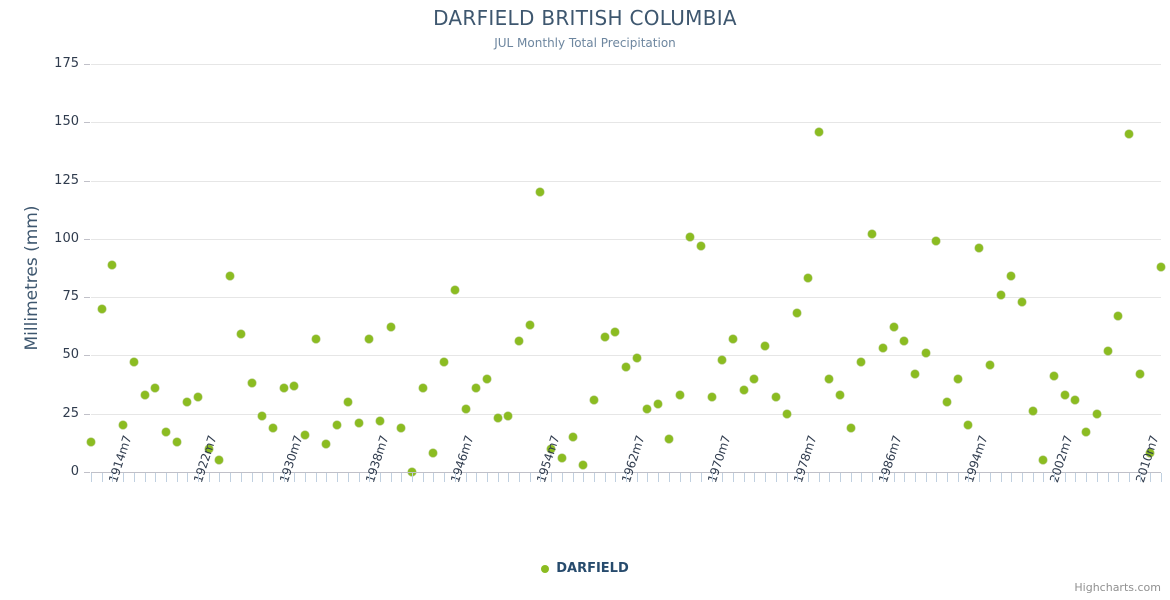  What do you see at coordinates (1117, 587) in the screenshot?
I see `credits-link: Highcharts.com` at bounding box center [1117, 587].